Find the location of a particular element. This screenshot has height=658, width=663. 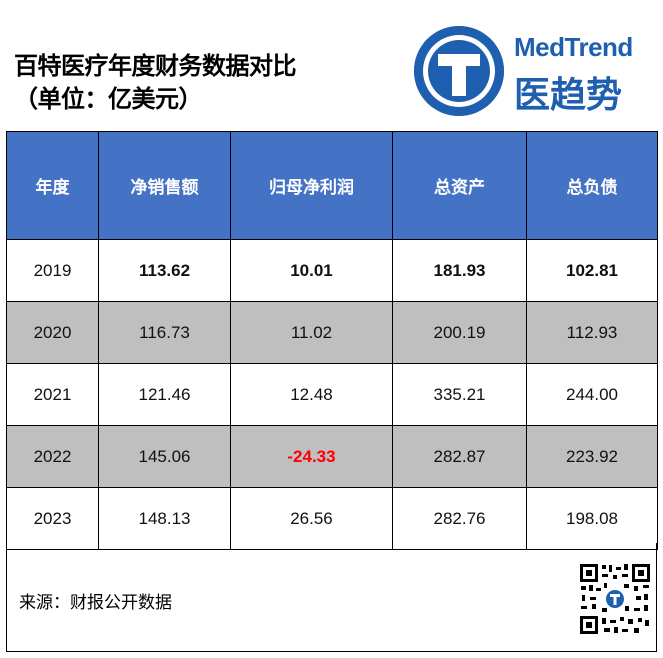

table-row: 2020 116.73 11.02 200.19 112.93 is located at coordinates (332, 332).